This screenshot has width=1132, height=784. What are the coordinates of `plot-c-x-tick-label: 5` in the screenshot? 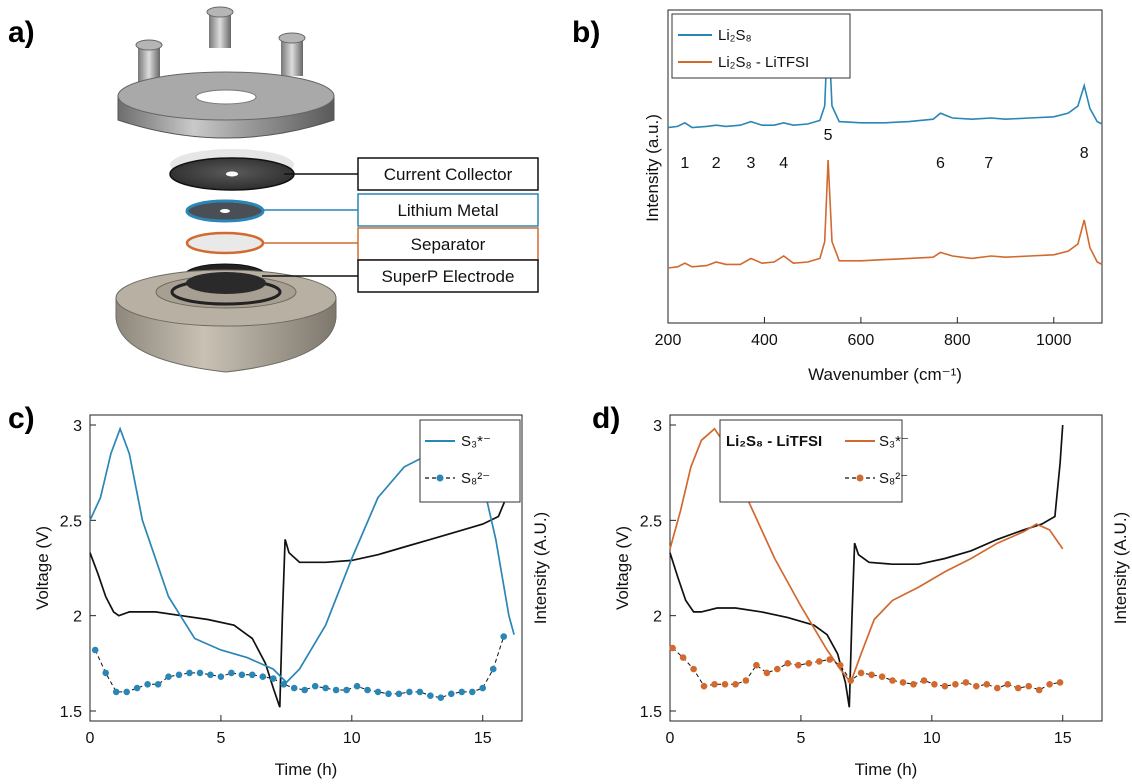 It's located at (220, 738).